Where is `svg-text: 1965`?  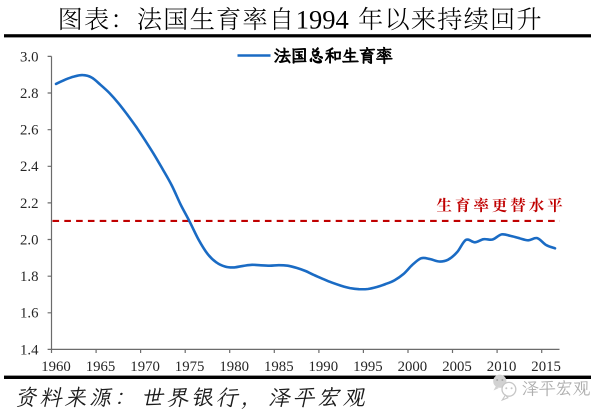
svg-text: 1965 is located at coordinates (101, 367).